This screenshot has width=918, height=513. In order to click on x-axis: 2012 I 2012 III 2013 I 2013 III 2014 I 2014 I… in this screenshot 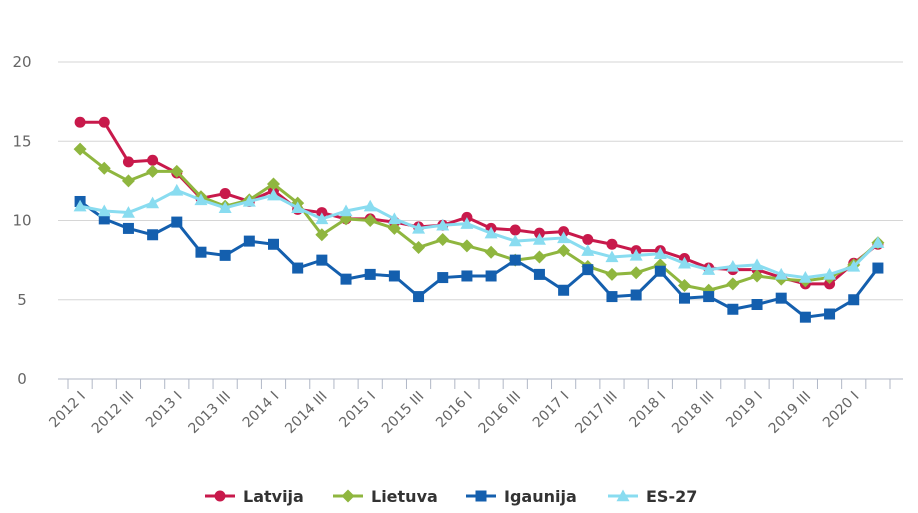, I will do `click(474, 407)`.